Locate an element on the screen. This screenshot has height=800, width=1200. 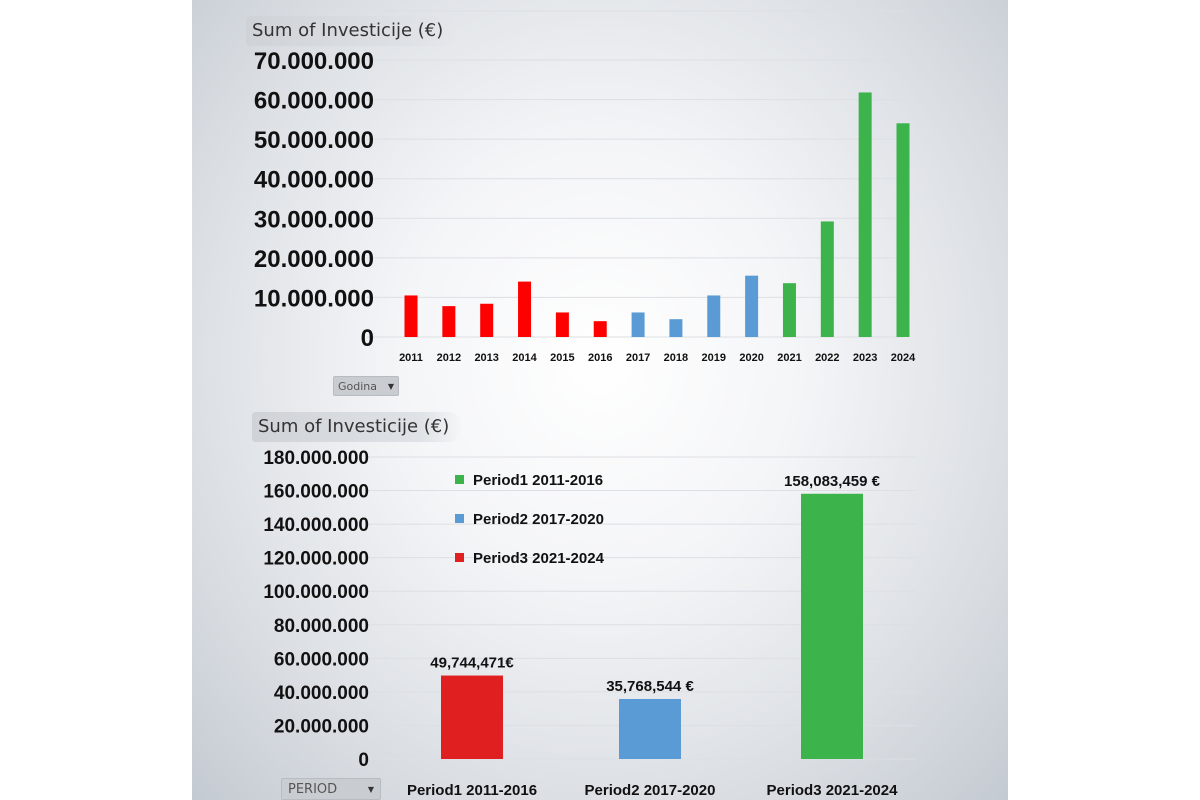
chart1-bar-2020 is located at coordinates (752, 306).